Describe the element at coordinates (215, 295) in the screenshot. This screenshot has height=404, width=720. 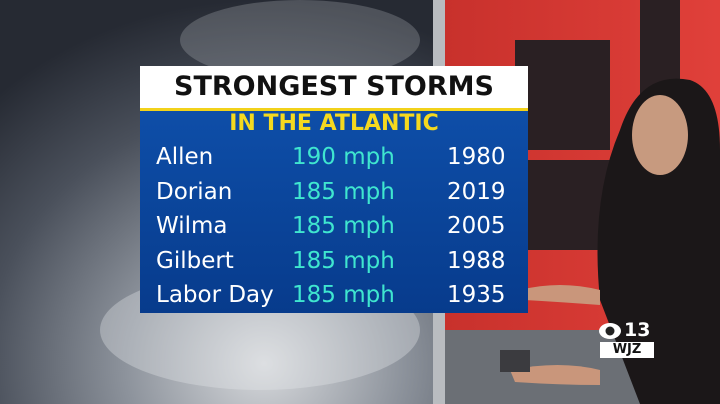
I see `storm-name: Labor Day` at that location.